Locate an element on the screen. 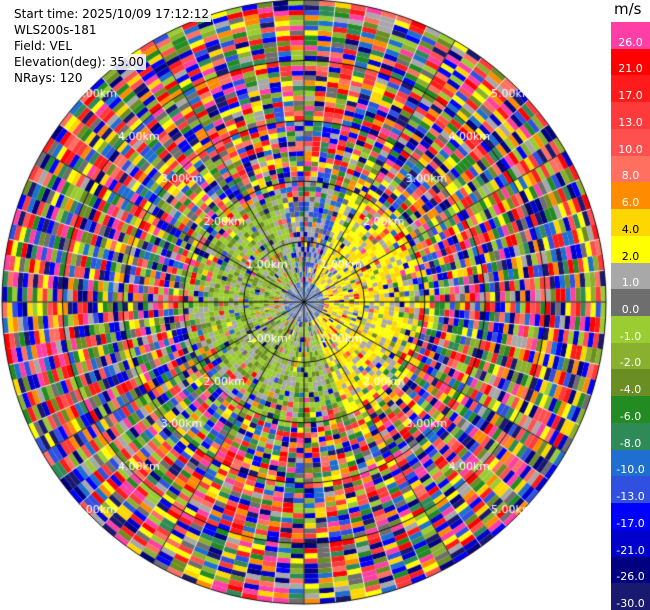  colorbar-tick-label: 2.0 is located at coordinates (630, 256).